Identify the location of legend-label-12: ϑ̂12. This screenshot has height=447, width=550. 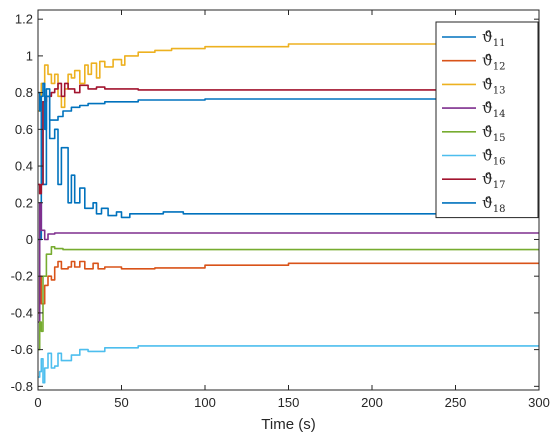
(493, 62).